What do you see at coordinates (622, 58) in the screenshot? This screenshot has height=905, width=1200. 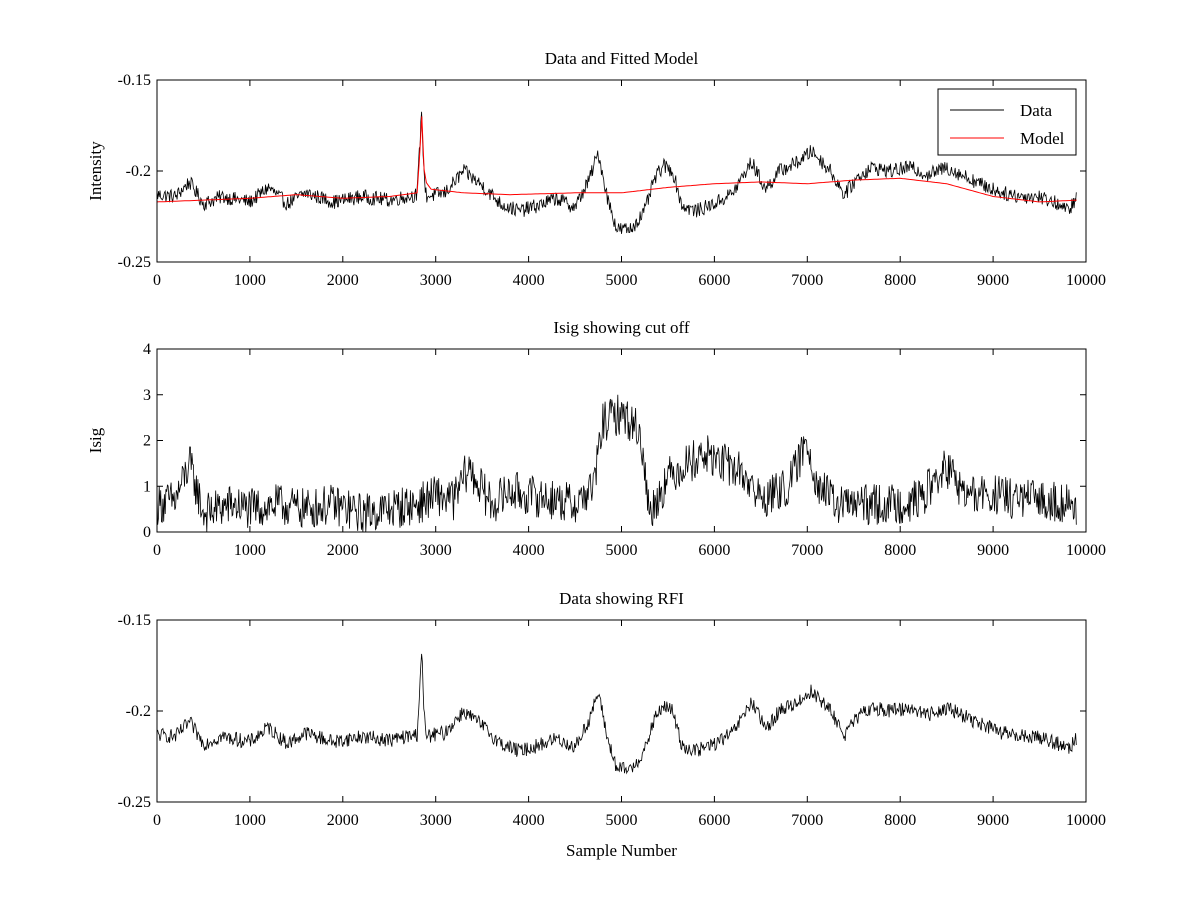 I see `chart-title: Data and Fitted Model` at bounding box center [622, 58].